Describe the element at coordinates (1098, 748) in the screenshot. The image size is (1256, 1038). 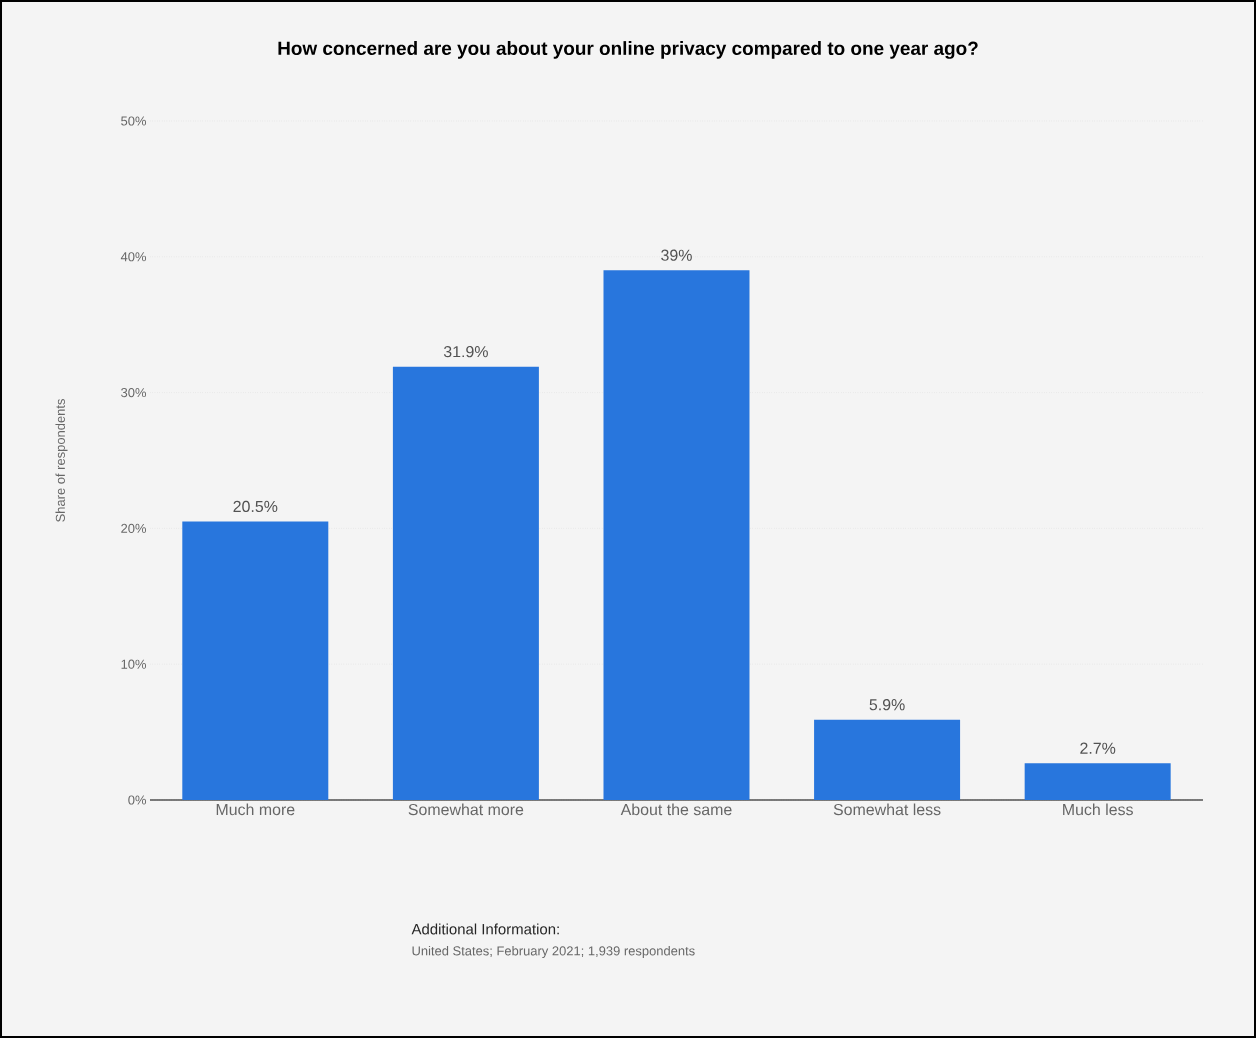
I see `data-label: 2.7%` at that location.